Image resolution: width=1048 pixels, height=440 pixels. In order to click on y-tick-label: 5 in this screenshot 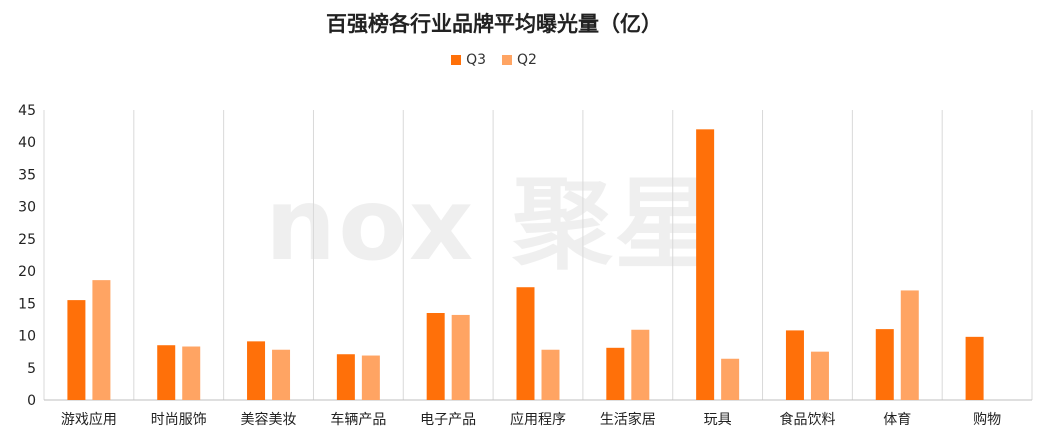, I will do `click(31, 369)`.